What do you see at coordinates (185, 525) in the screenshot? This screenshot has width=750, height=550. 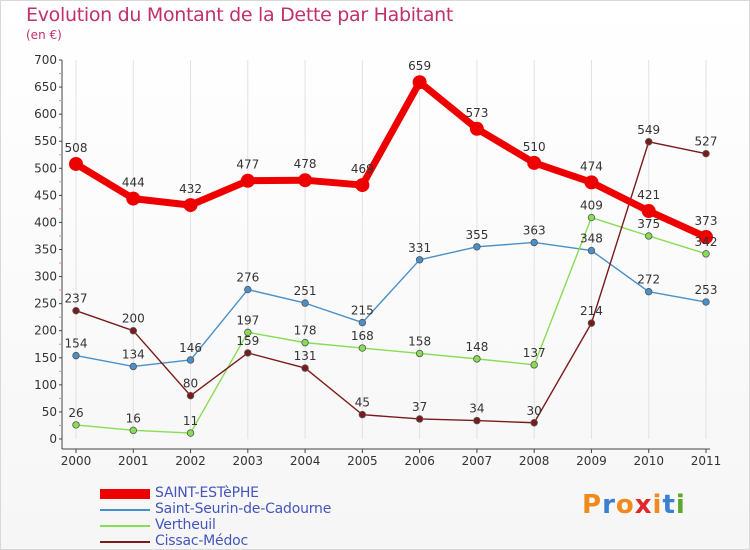 I see `legend-label: Vertheuil` at bounding box center [185, 525].